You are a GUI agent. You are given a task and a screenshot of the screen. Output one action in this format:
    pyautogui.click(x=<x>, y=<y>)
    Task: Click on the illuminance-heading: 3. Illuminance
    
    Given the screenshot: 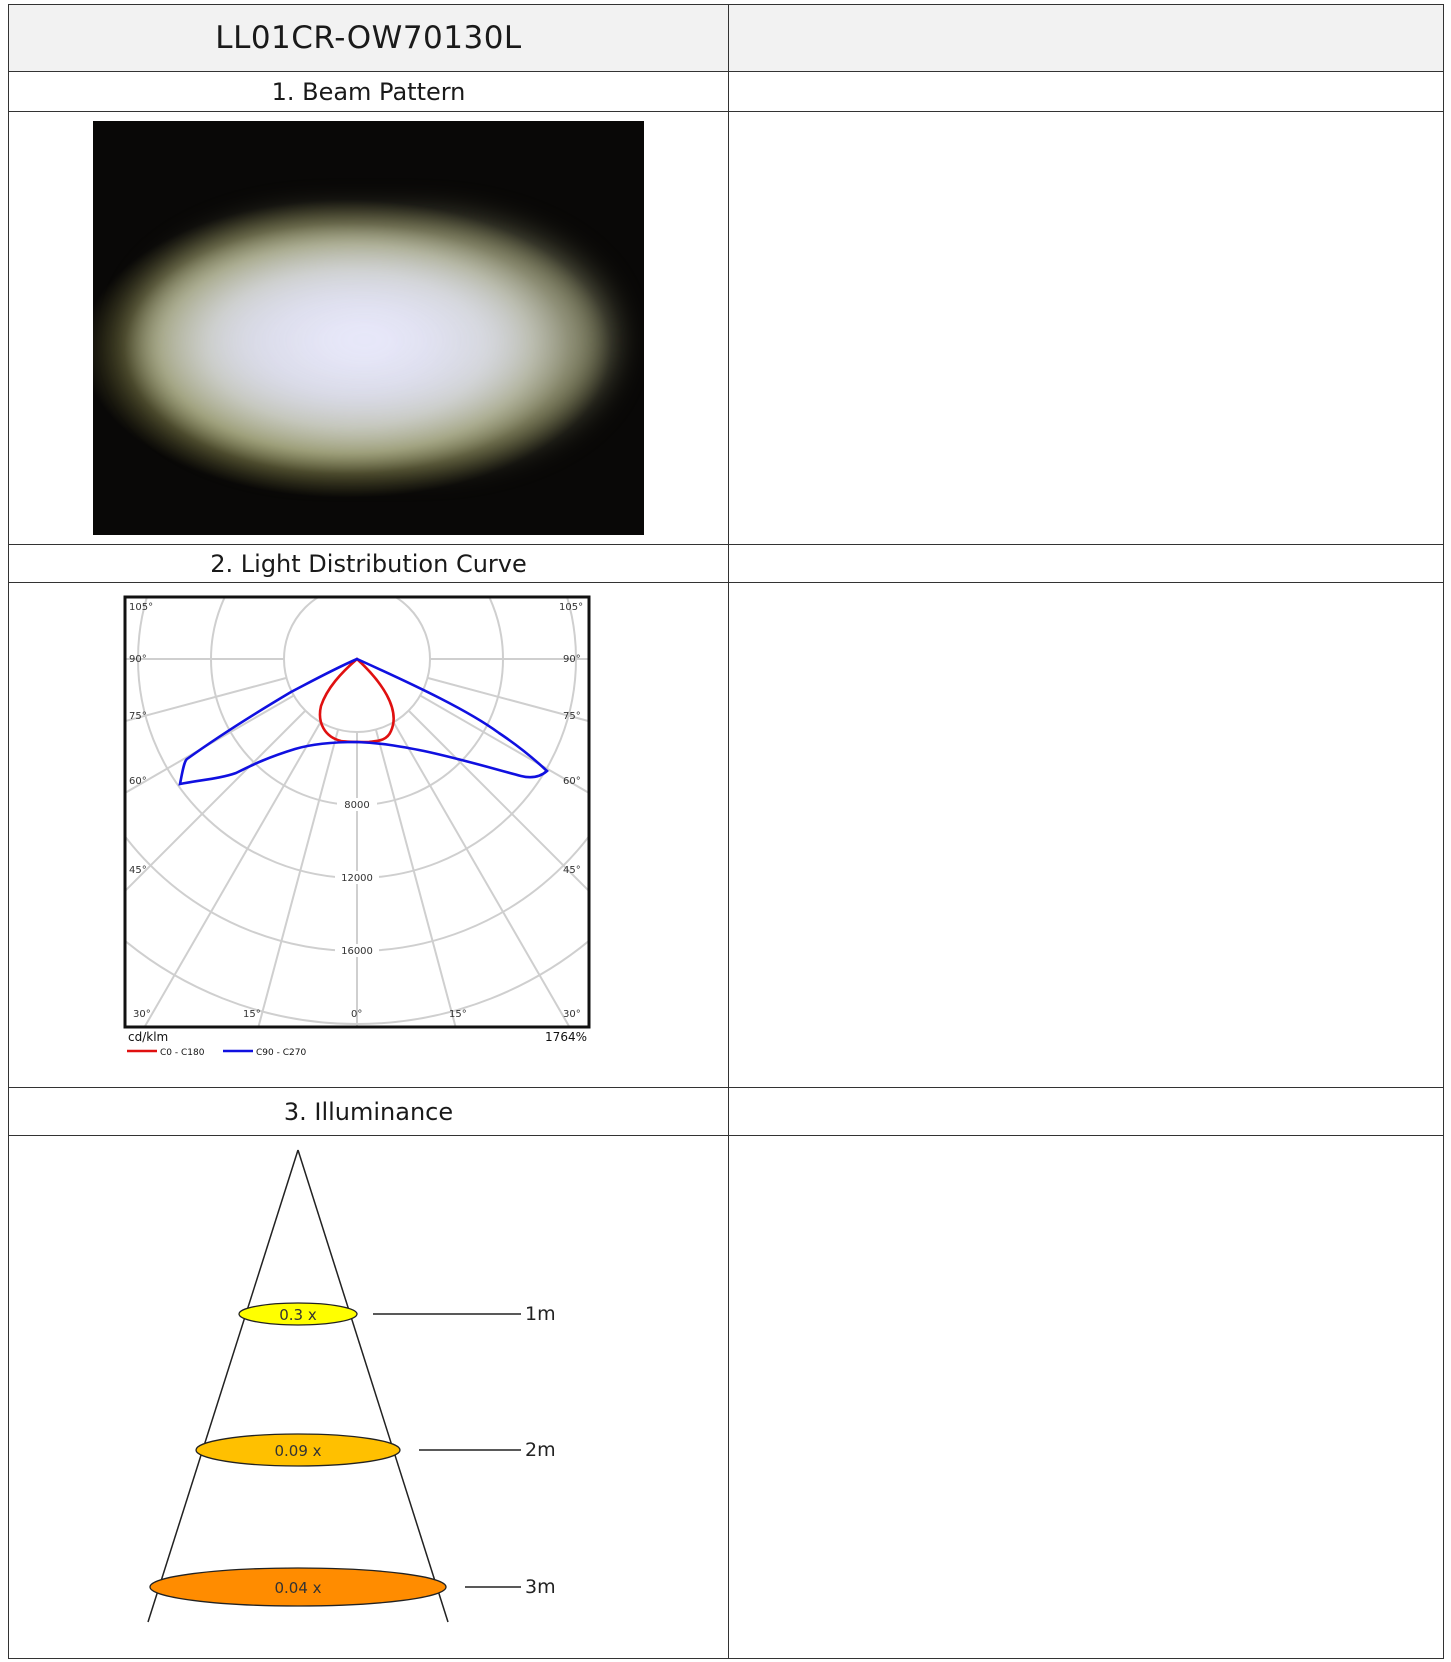 What is the action you would take?
    pyautogui.click(x=368, y=1111)
    